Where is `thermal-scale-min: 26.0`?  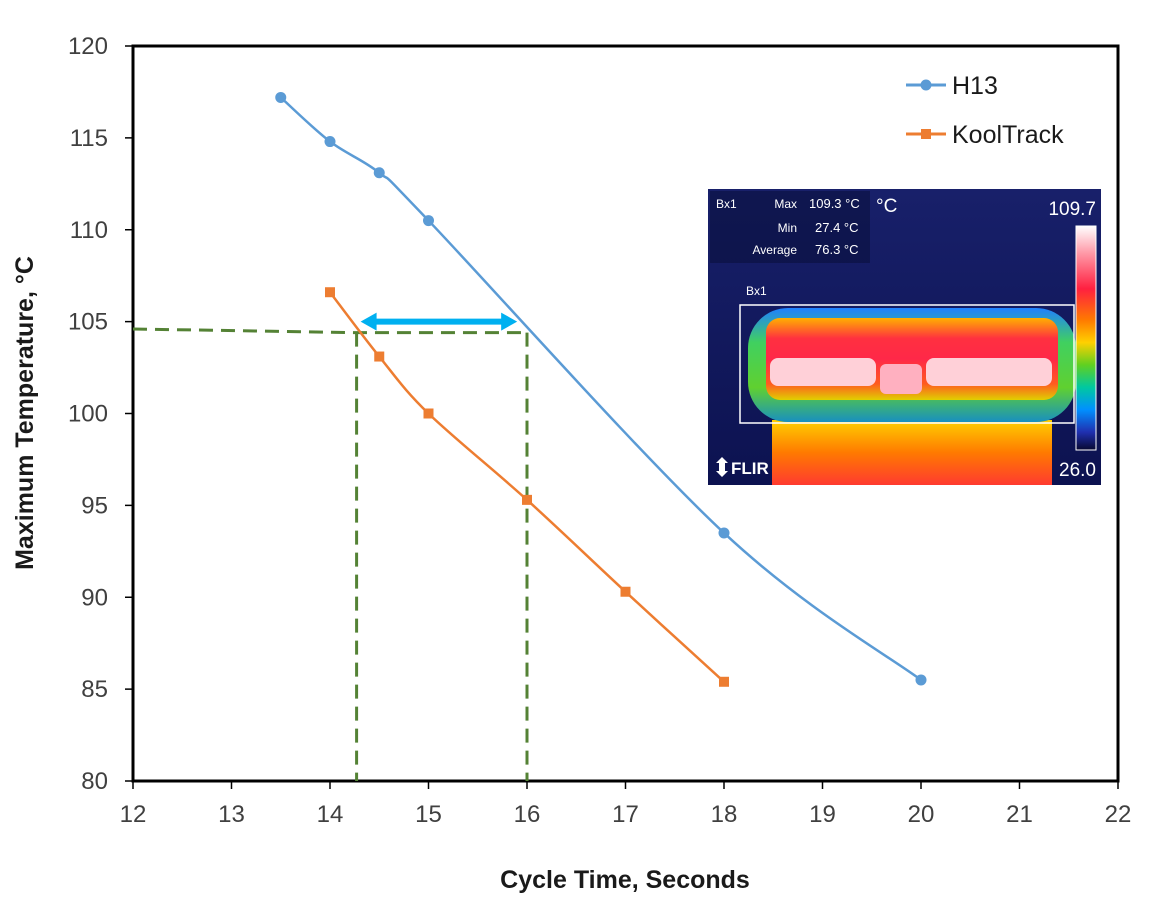 thermal-scale-min: 26.0 is located at coordinates (1077, 470).